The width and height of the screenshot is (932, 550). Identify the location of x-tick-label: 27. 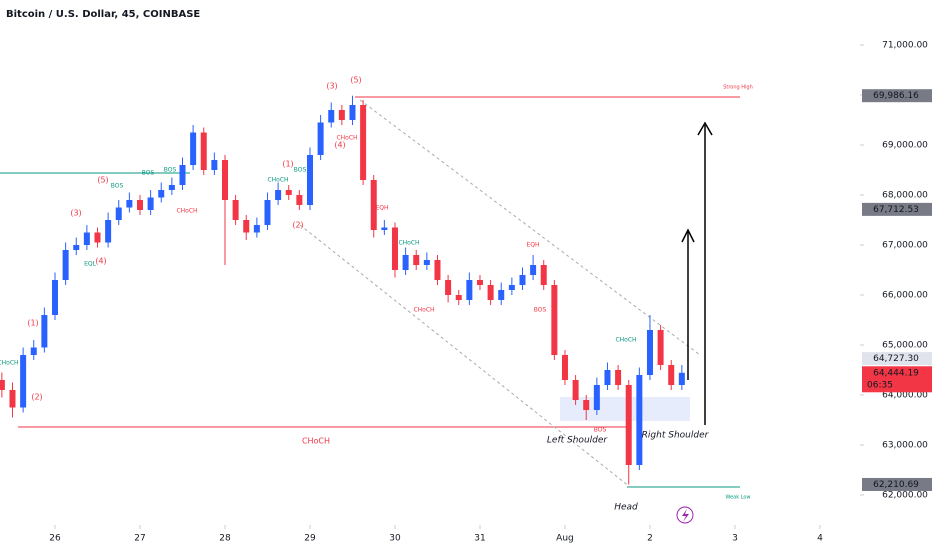
(139, 539).